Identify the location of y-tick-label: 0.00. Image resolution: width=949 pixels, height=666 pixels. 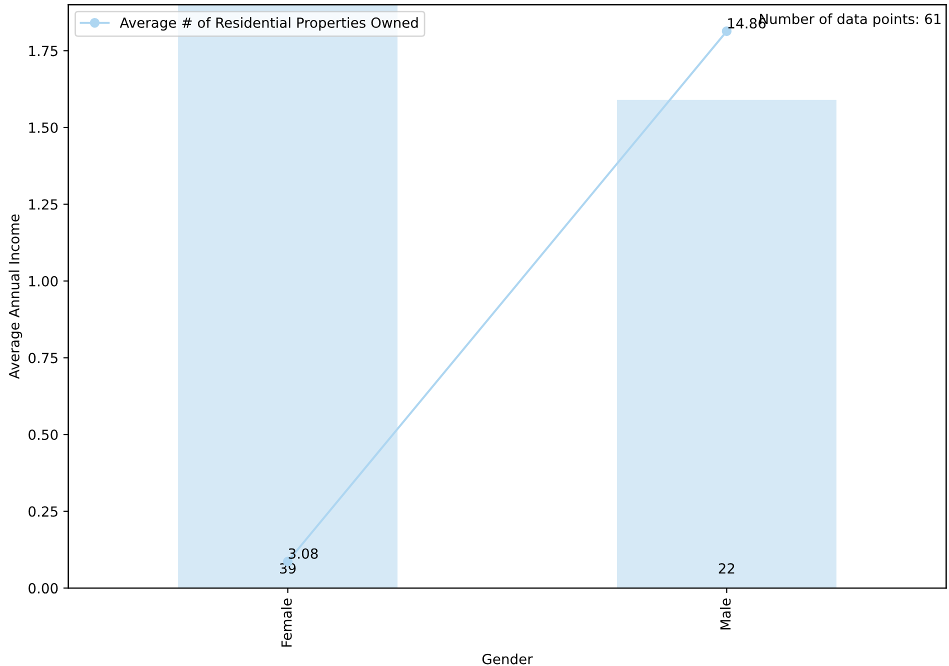
(43, 588).